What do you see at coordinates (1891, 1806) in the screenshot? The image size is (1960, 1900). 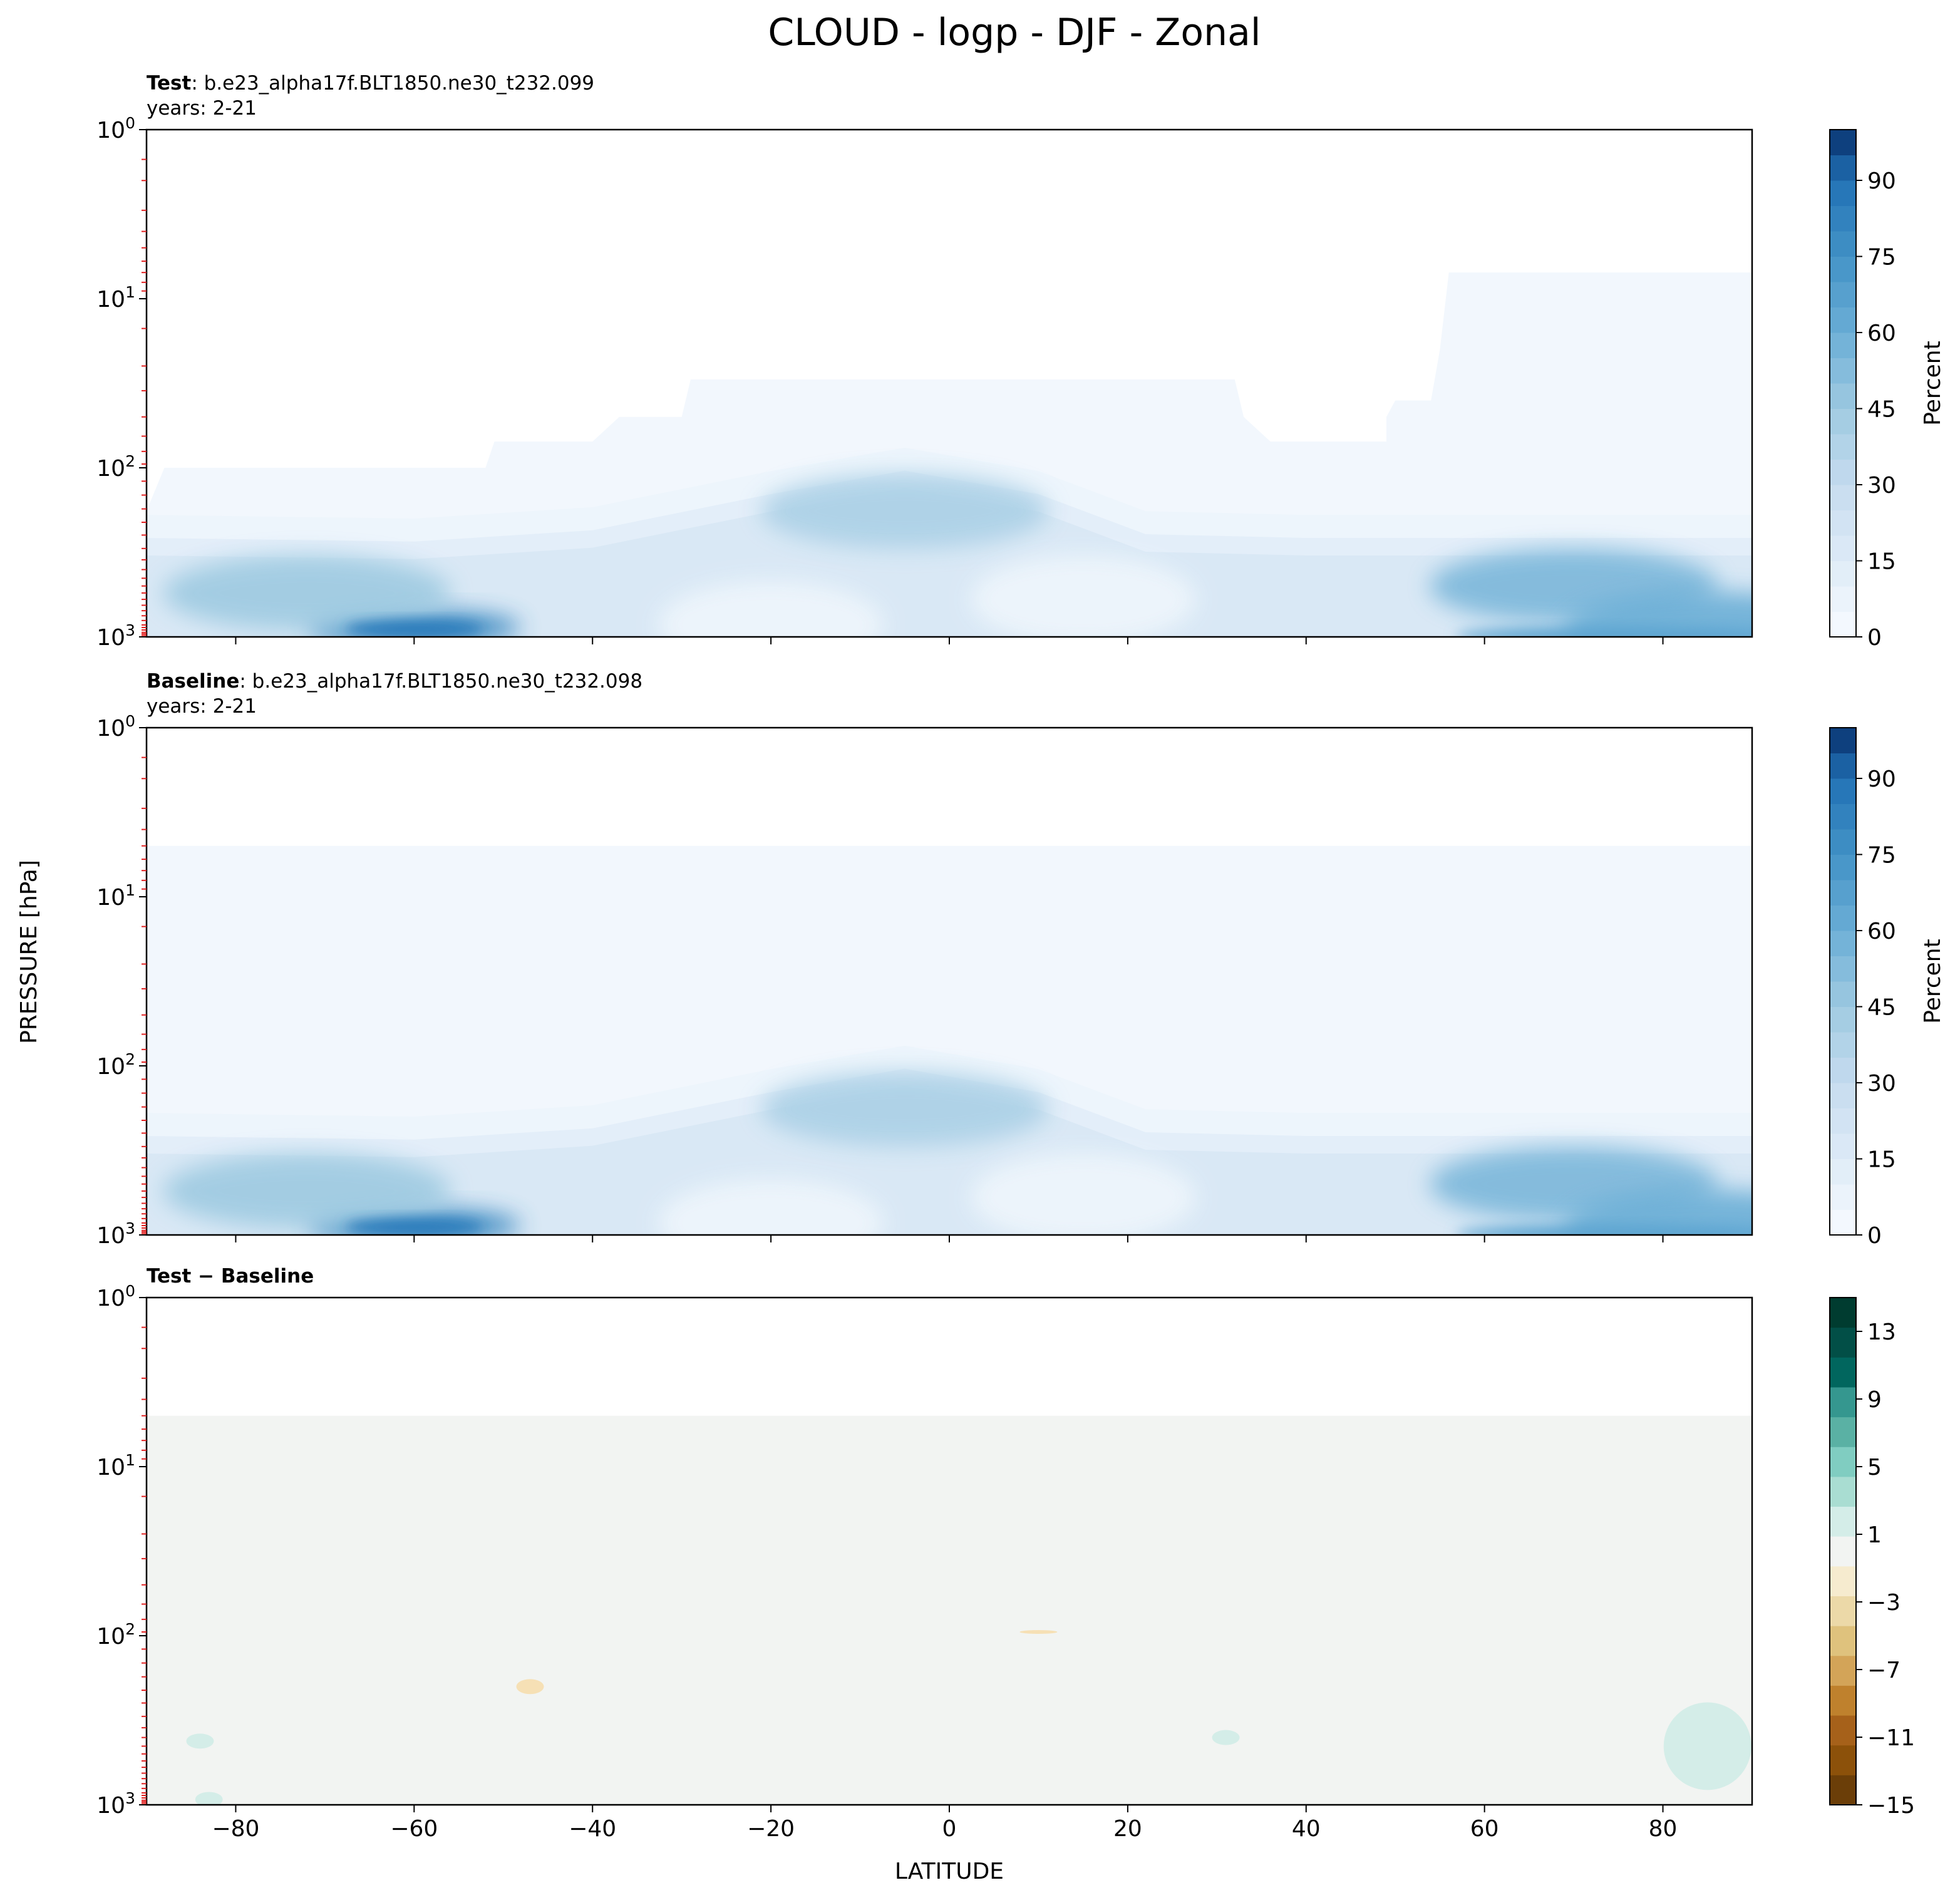 I see `colorbar-tick-label: −15` at bounding box center [1891, 1806].